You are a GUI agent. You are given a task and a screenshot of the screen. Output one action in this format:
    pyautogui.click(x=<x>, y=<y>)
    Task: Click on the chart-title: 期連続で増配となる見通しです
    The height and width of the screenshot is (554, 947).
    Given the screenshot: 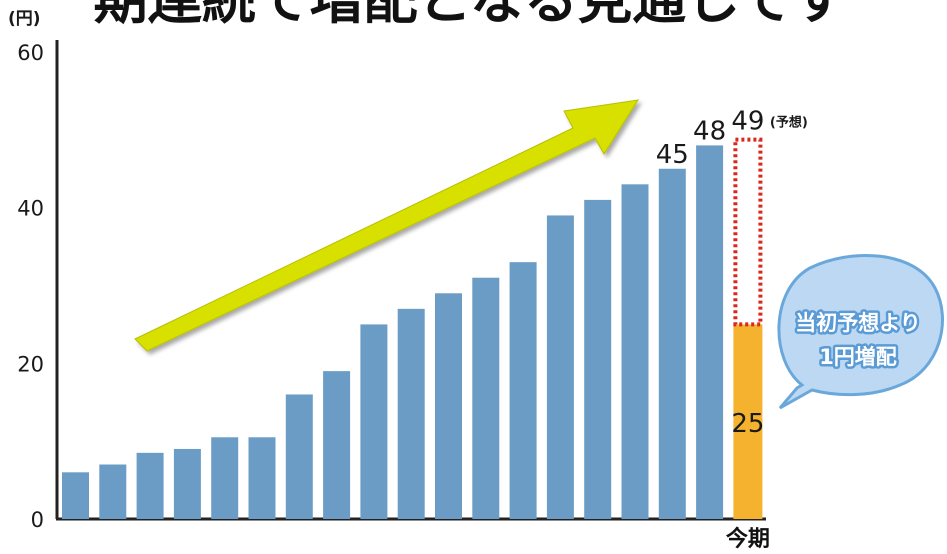 What is the action you would take?
    pyautogui.click(x=470, y=15)
    